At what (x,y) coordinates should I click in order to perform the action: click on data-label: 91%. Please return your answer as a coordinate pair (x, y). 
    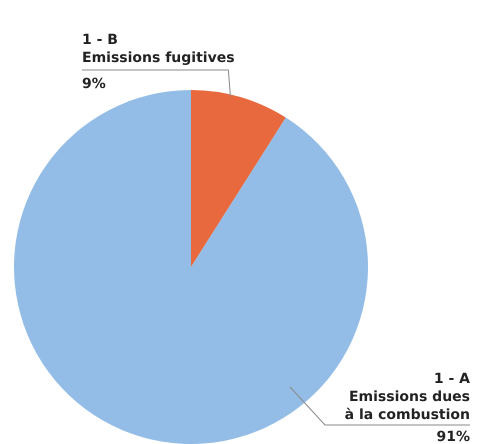
    Looking at the image, I should click on (453, 436).